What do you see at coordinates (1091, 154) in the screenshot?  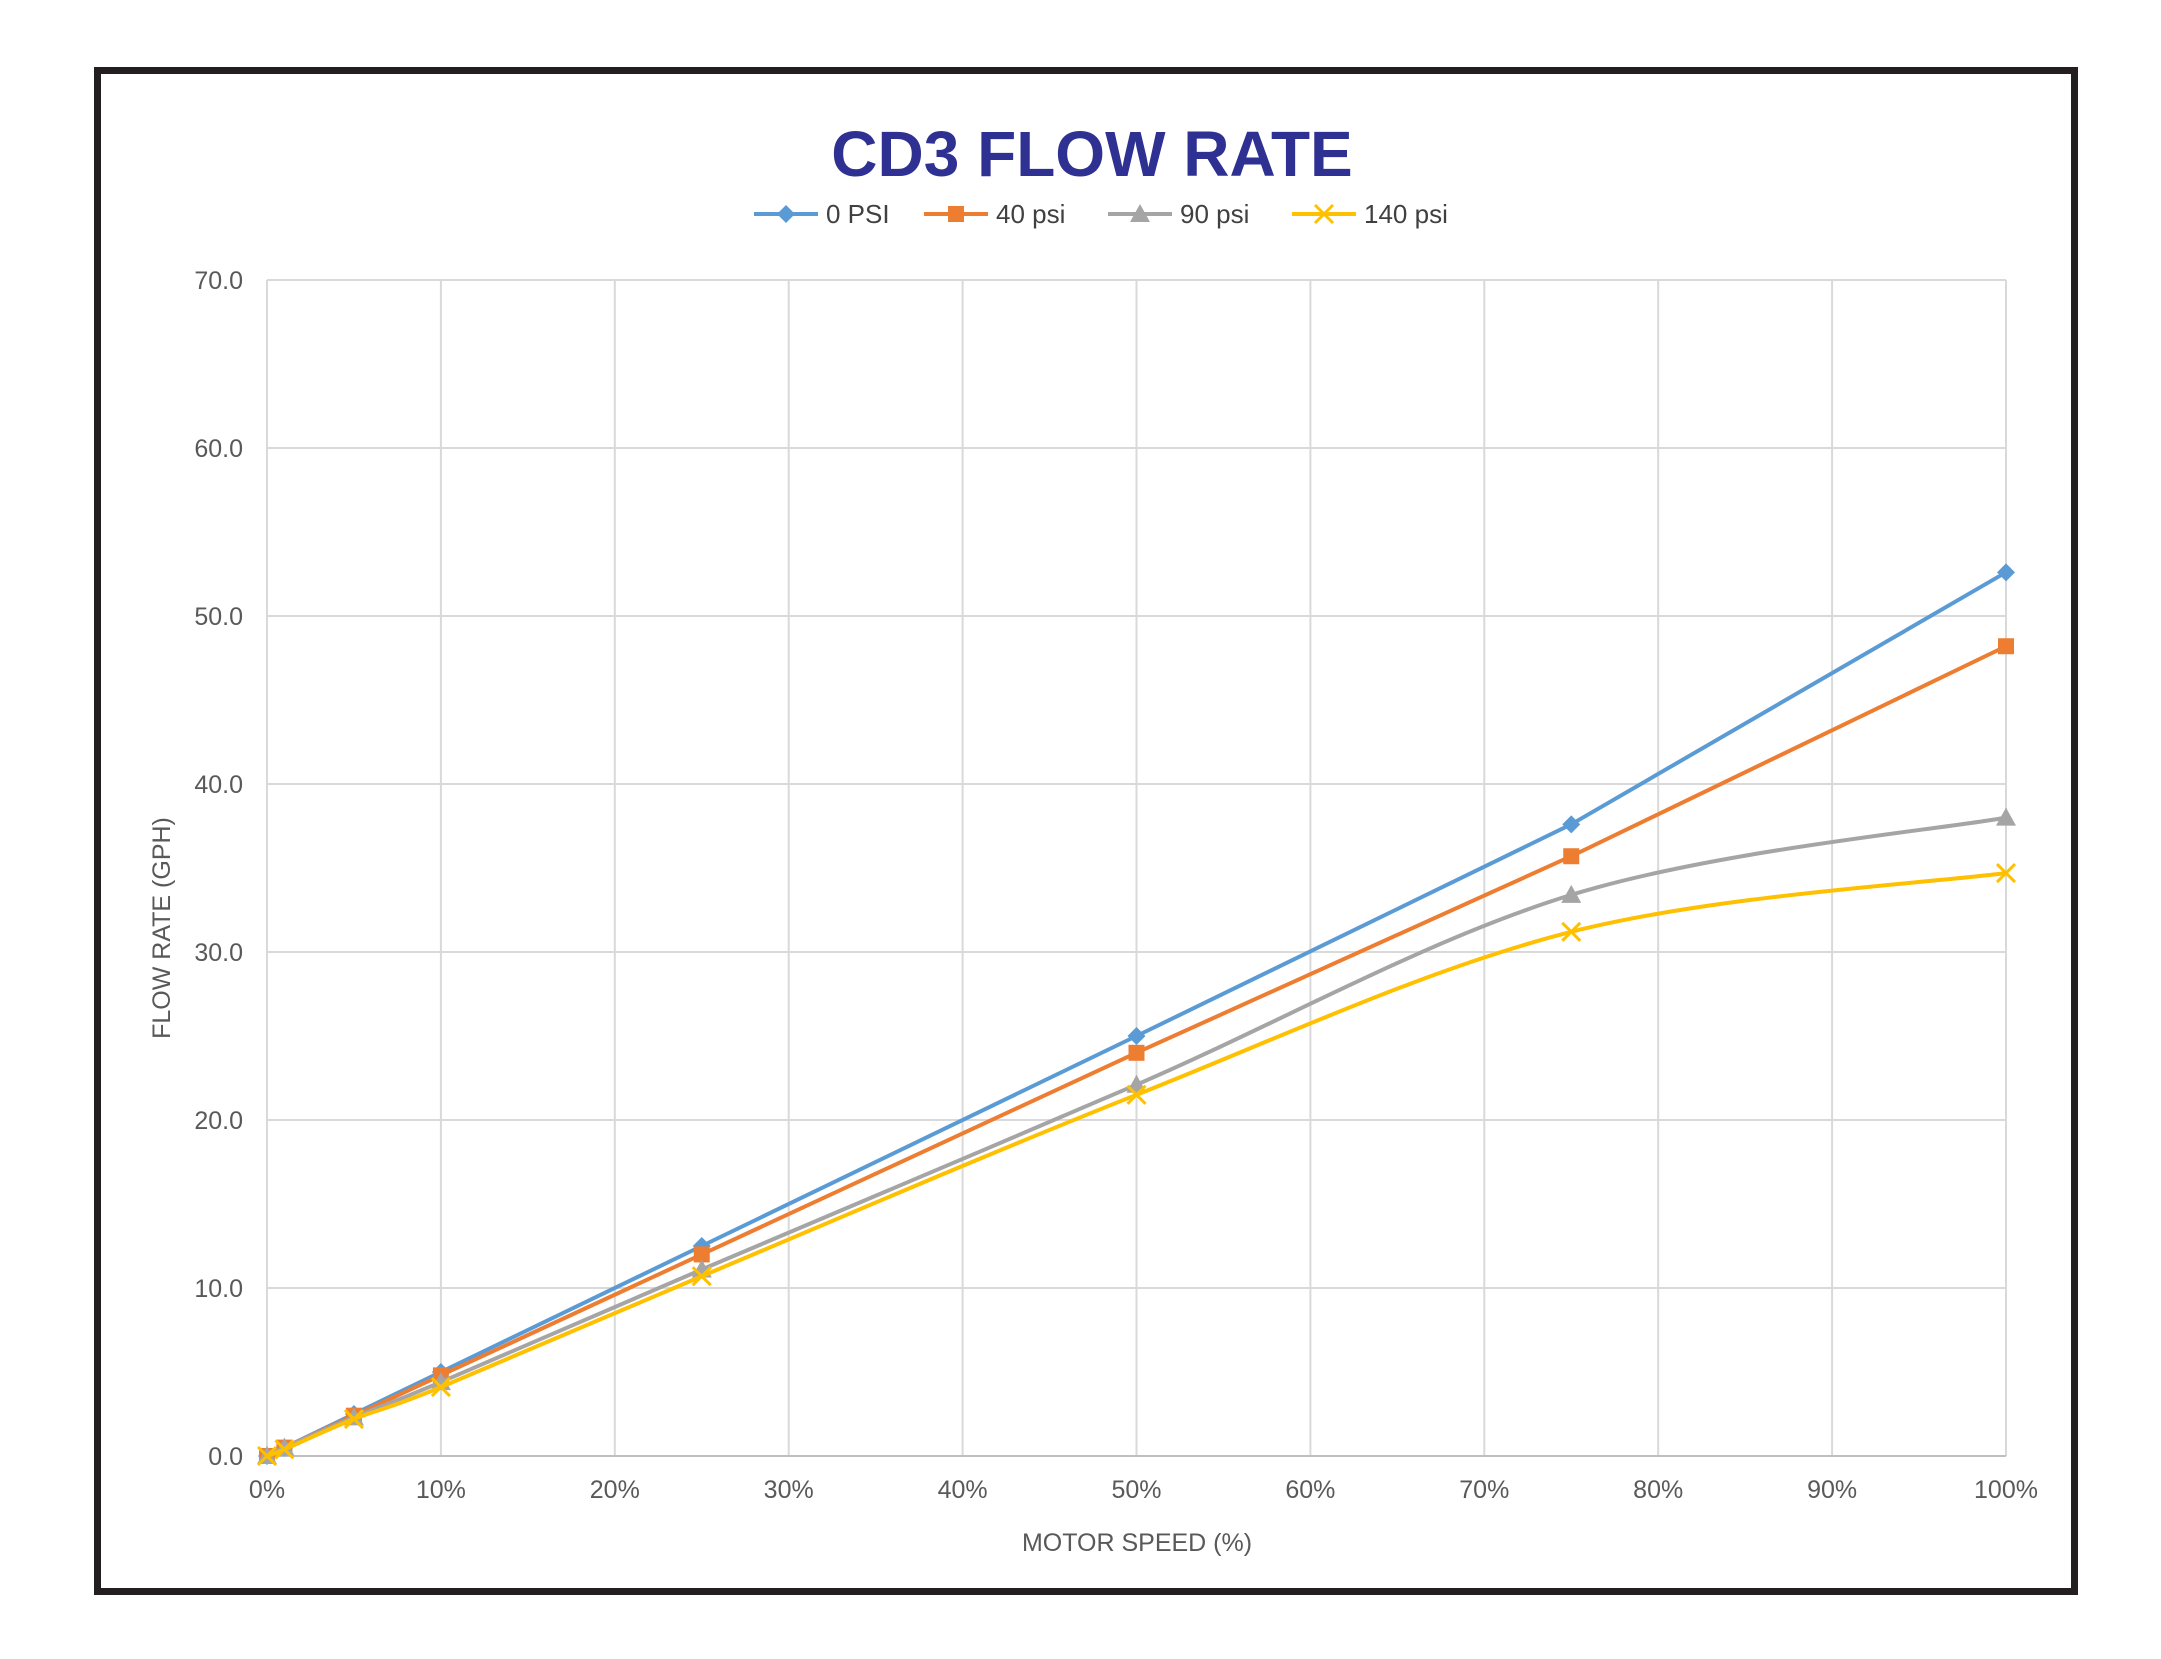 I see `chart-title: CD3 FLOW RATE` at bounding box center [1091, 154].